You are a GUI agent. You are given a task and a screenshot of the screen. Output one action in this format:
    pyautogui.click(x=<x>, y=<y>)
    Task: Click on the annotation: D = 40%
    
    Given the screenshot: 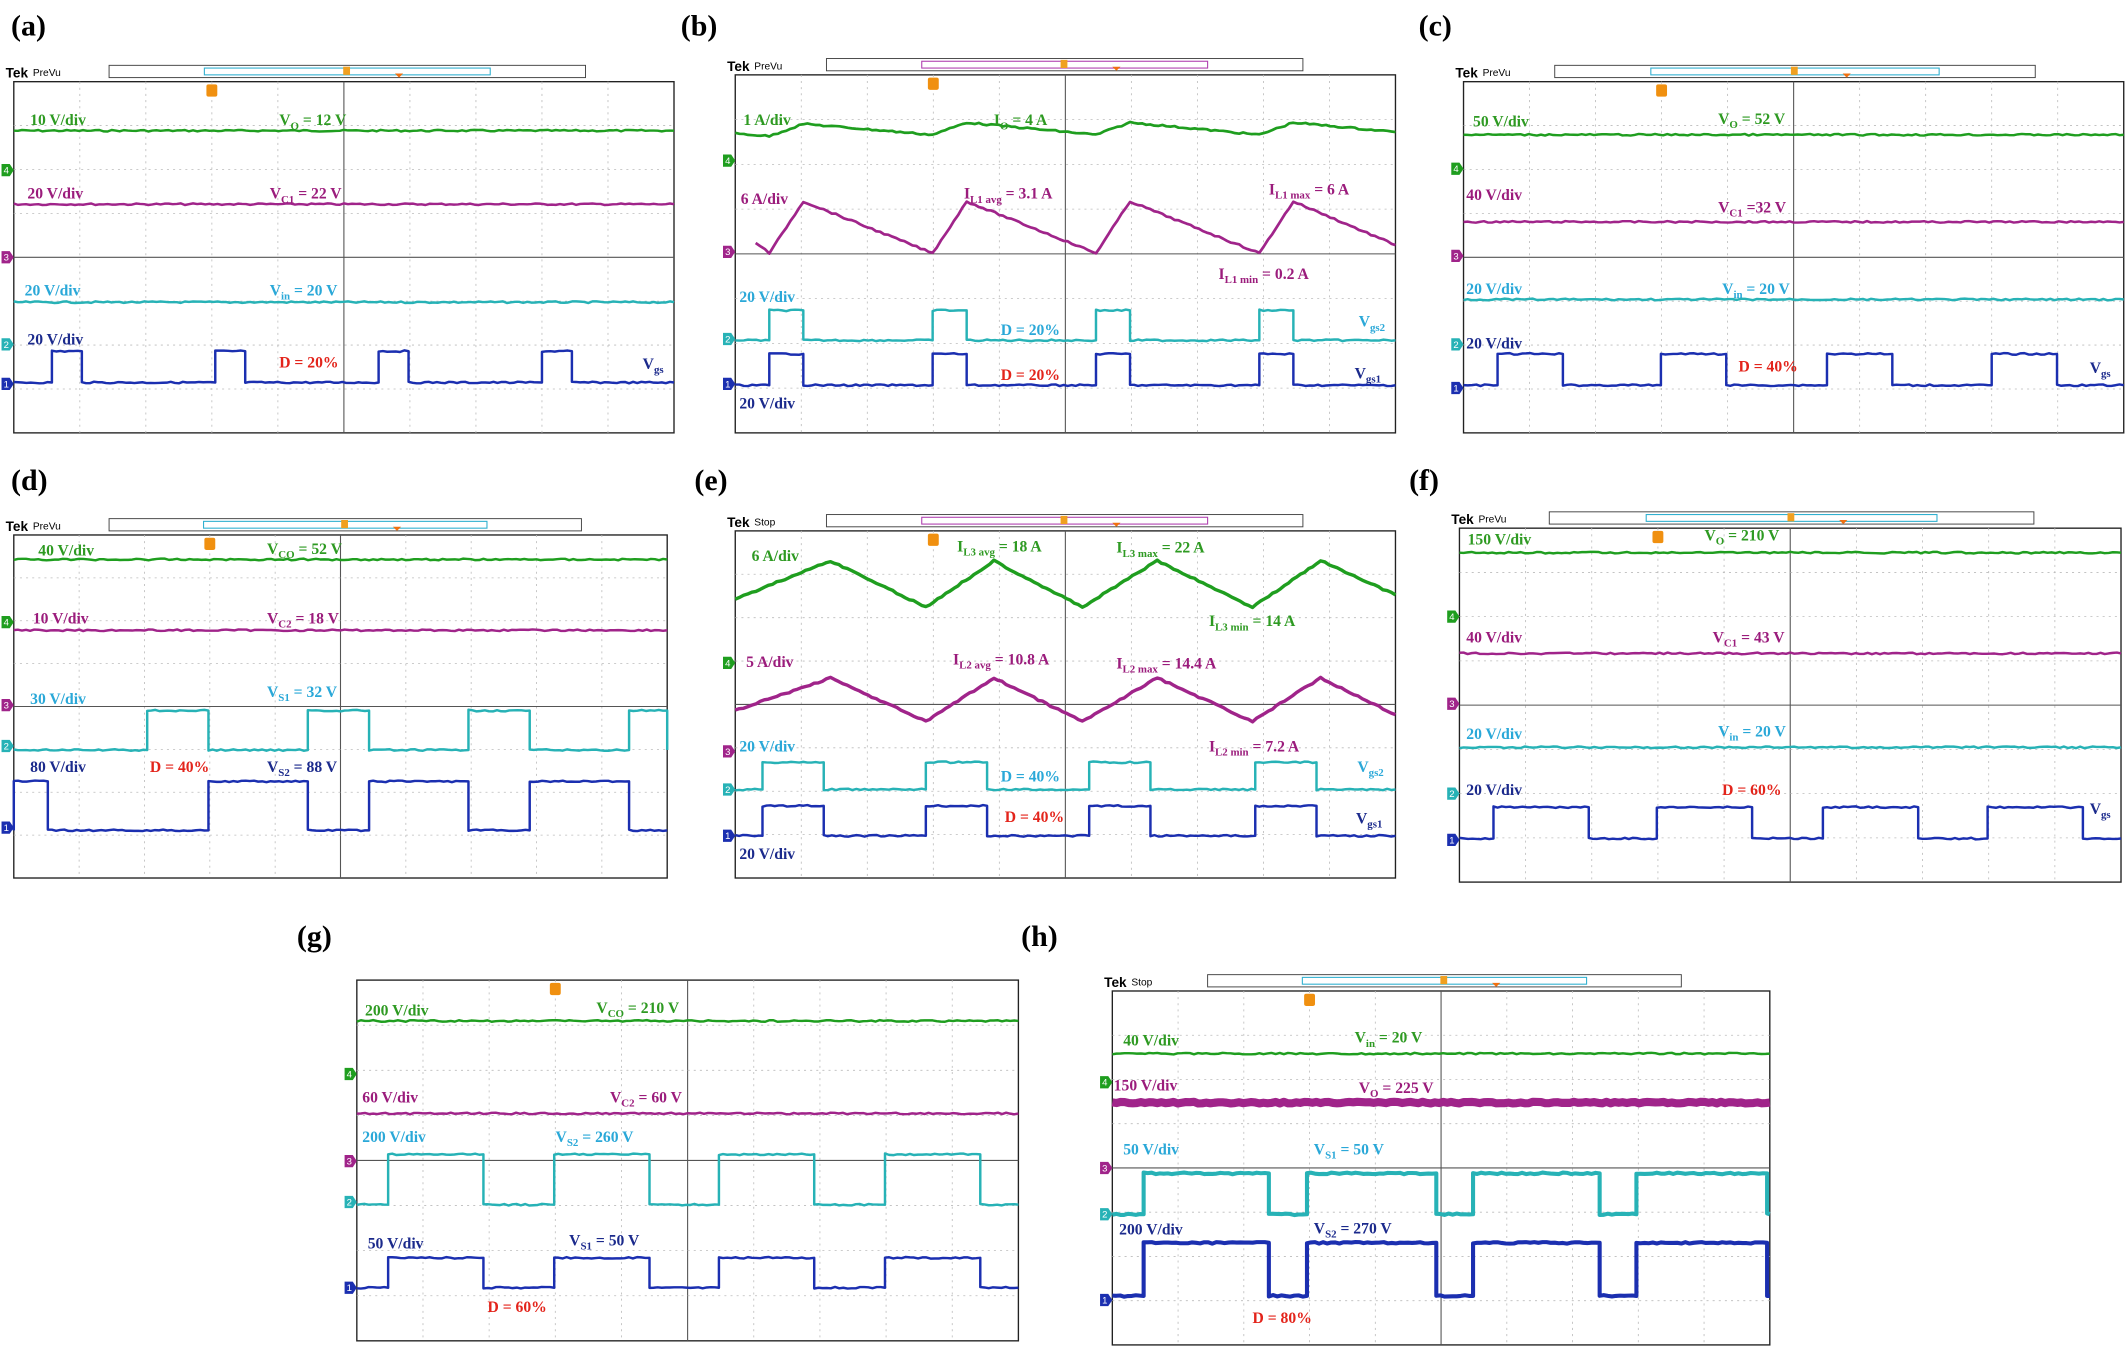 What is the action you would take?
    pyautogui.click(x=1768, y=367)
    